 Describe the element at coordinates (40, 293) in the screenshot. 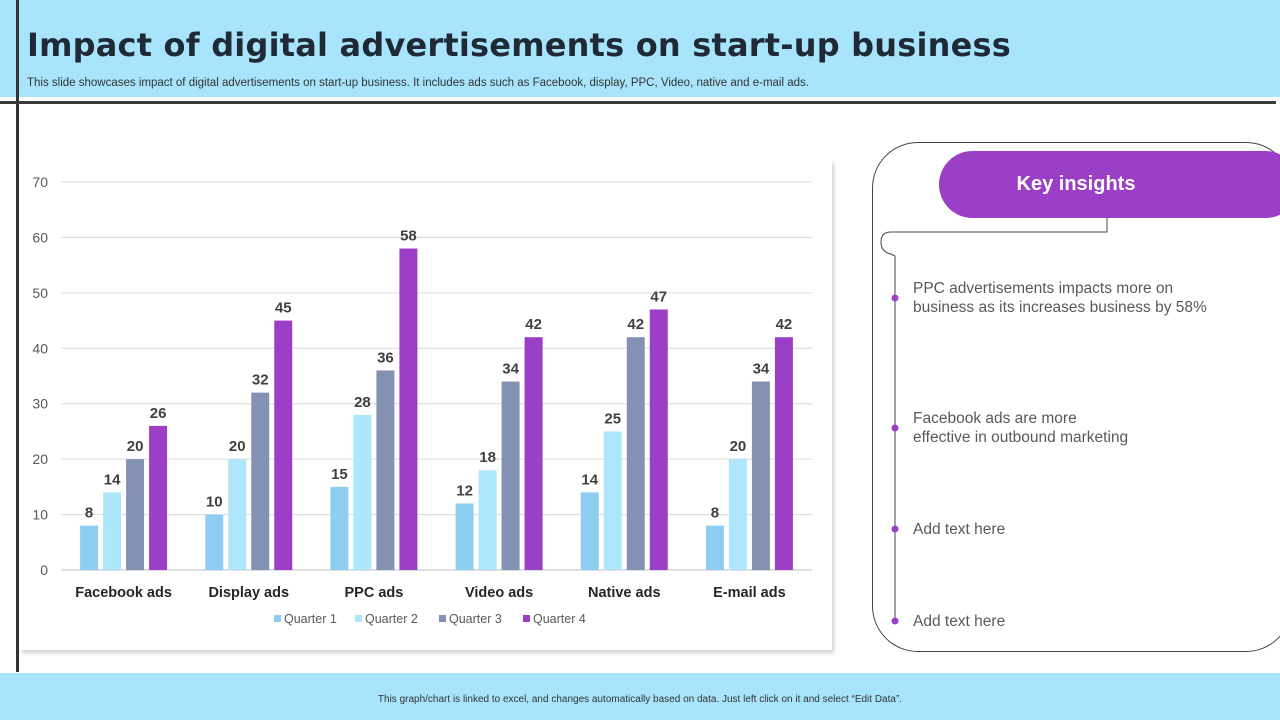

I see `y-tick-label: 50` at that location.